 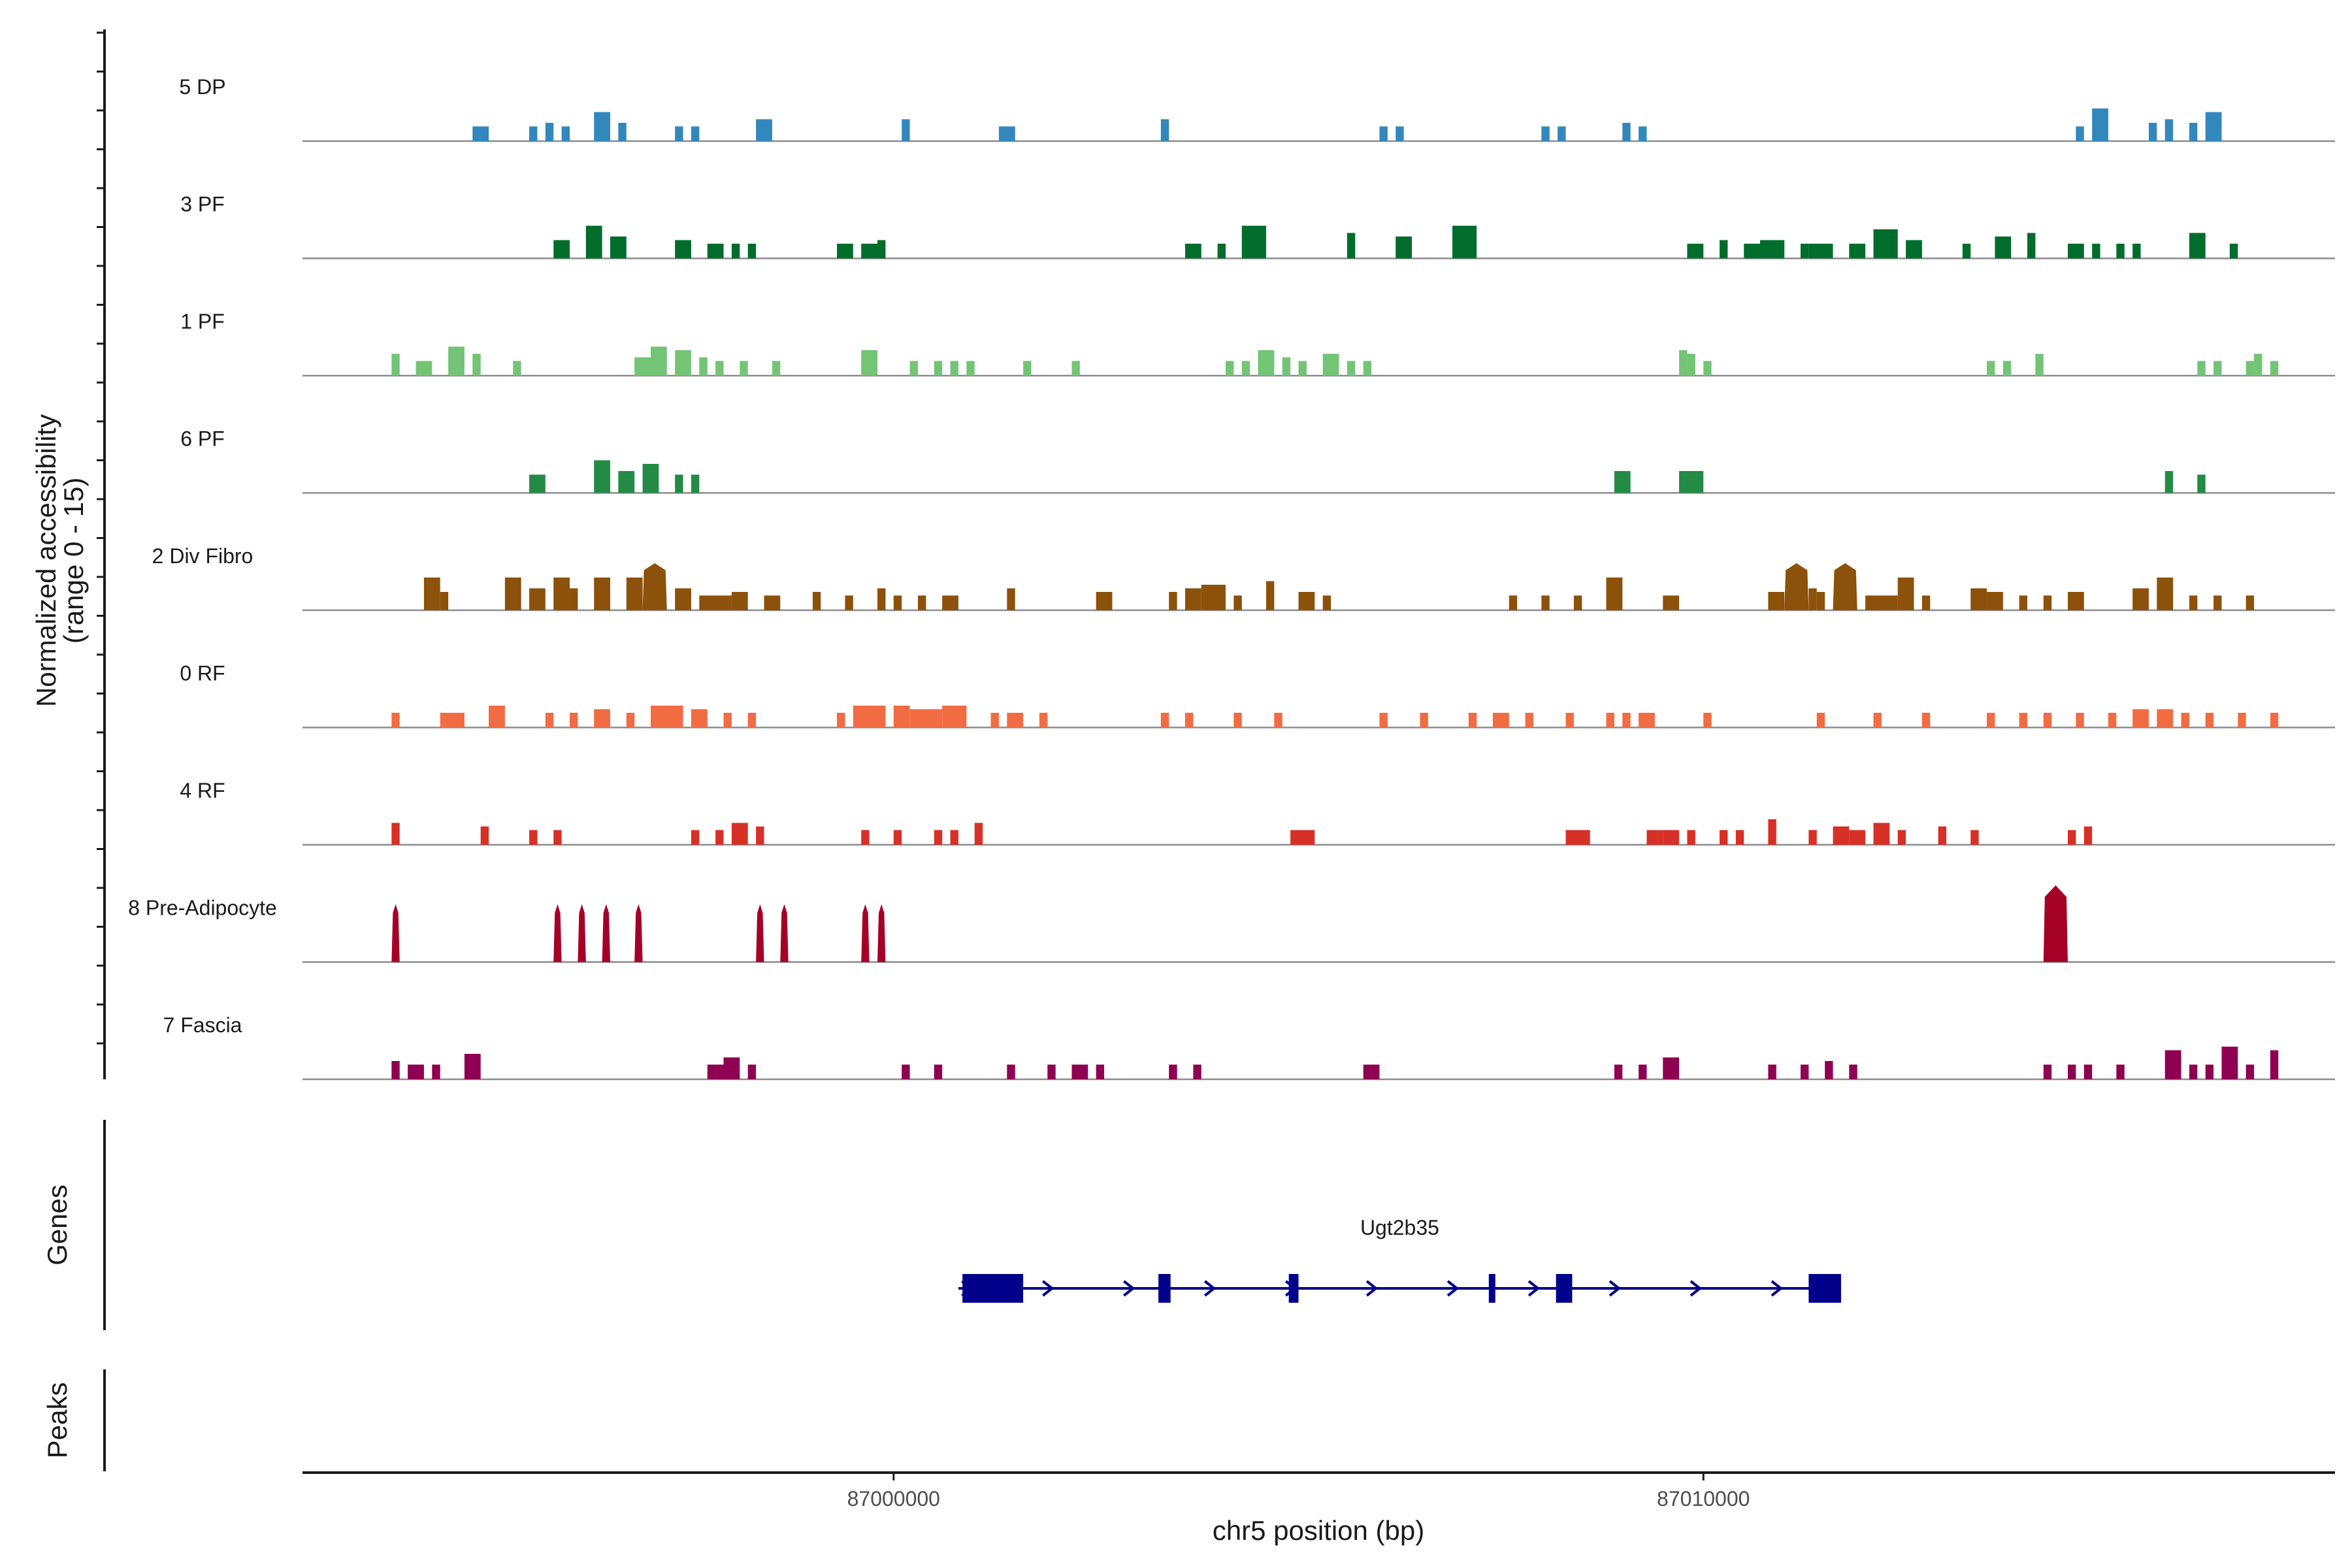 What do you see at coordinates (57, 1420) in the screenshot?
I see `peaks-axis-title: Peaks` at bounding box center [57, 1420].